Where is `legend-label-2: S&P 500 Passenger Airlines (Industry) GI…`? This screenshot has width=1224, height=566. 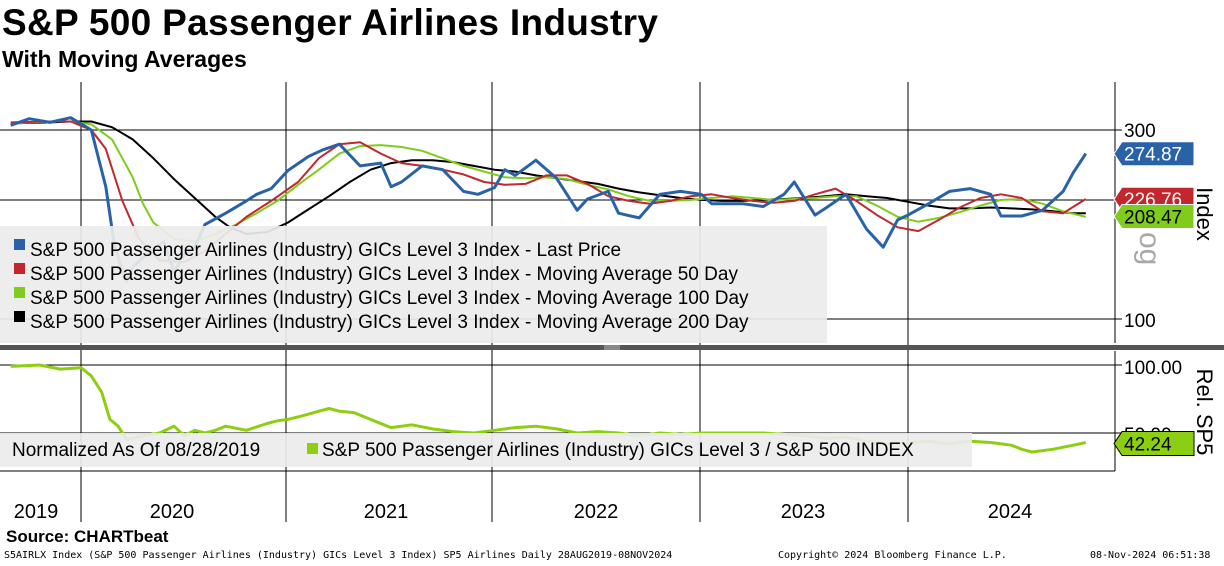
legend-label-2: S&P 500 Passenger Airlines (Industry) GI… is located at coordinates (384, 274).